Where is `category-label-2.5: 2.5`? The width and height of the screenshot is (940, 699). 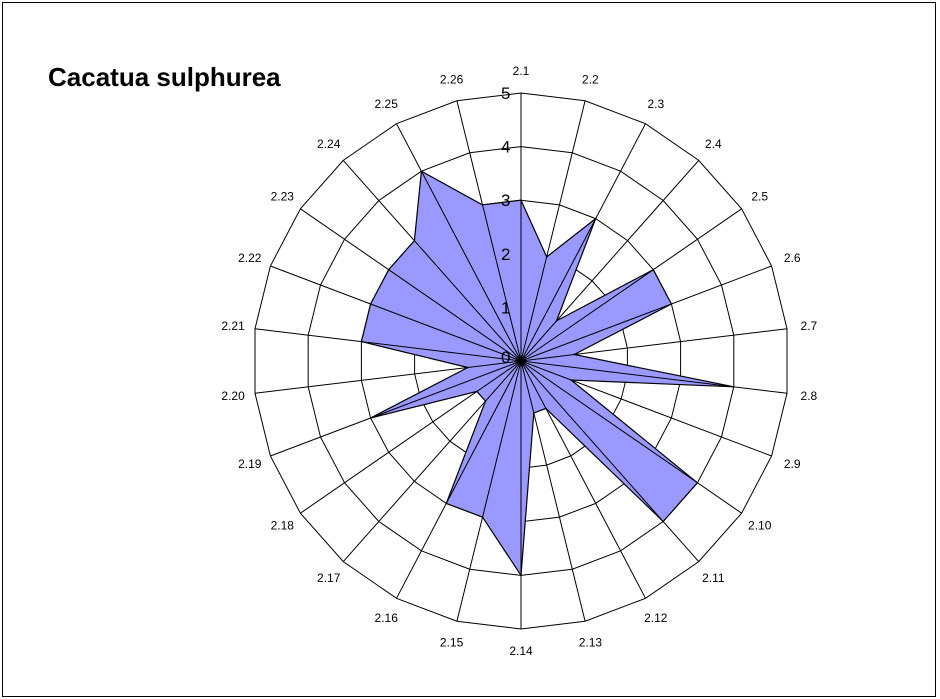 category-label-2.5: 2.5 is located at coordinates (759, 196).